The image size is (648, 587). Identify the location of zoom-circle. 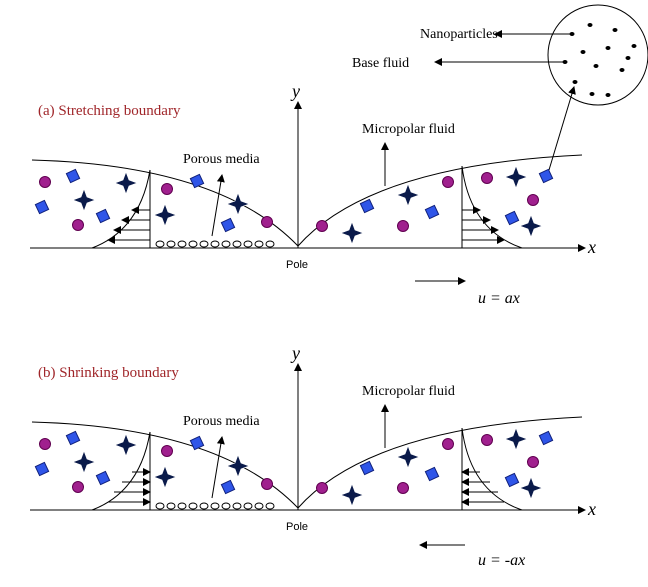
(597, 55).